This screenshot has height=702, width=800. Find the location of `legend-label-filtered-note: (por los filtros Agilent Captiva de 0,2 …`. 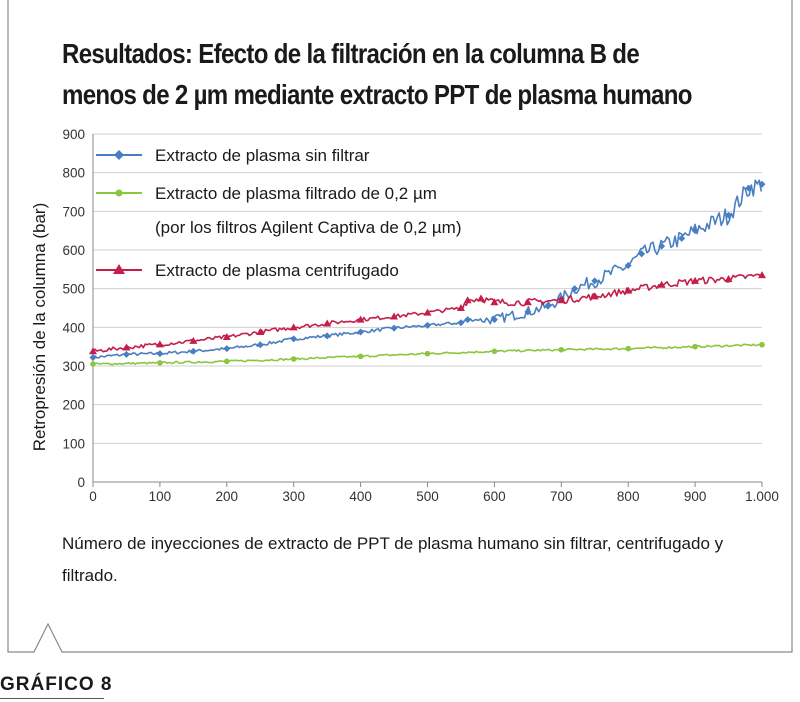

legend-label-filtered-note: (por los filtros Agilent Captiva de 0,2 … is located at coordinates (308, 227).